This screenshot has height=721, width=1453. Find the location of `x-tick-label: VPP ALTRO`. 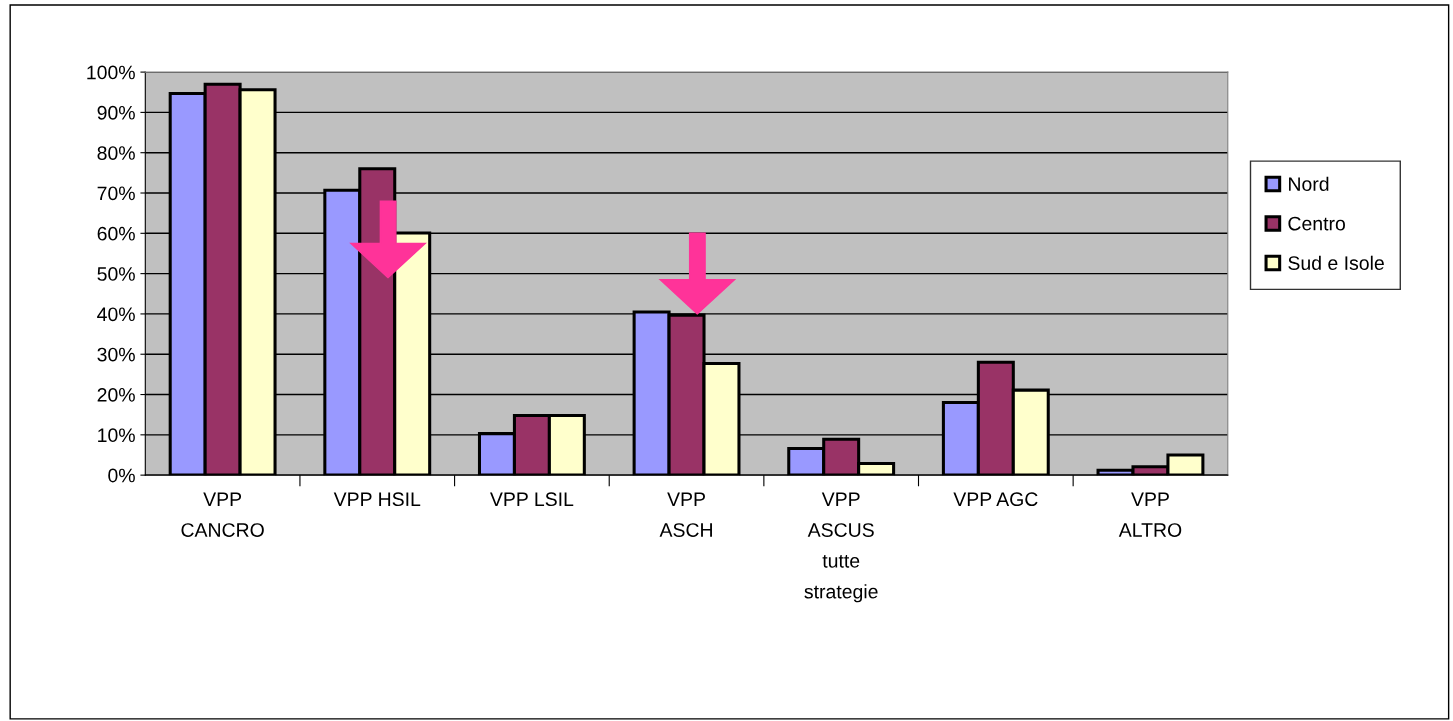

x-tick-label: VPP ALTRO is located at coordinates (1150, 514).